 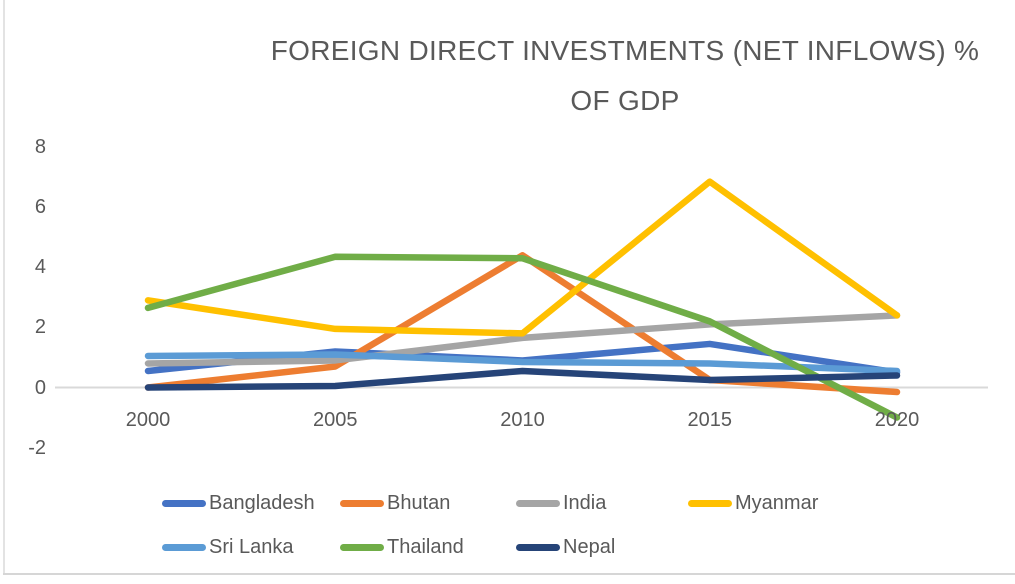 What do you see at coordinates (585, 502) in the screenshot?
I see `legend-label-india: India` at bounding box center [585, 502].